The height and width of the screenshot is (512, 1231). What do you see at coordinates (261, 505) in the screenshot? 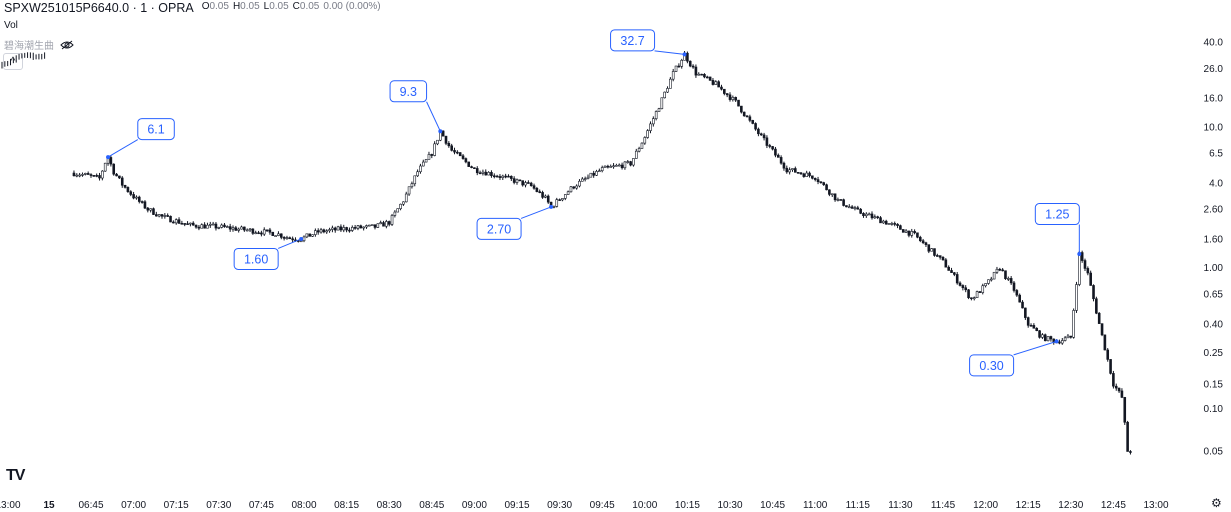
I see `x-tick-label: 07:45` at bounding box center [261, 505].